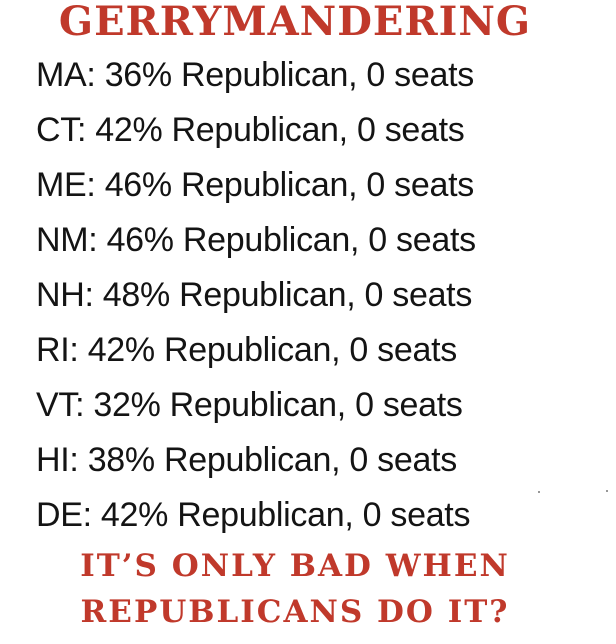 The image size is (616, 644). I want to click on stat-line-hi: HI: 38% Republican, 0 seats, so click(246, 460).